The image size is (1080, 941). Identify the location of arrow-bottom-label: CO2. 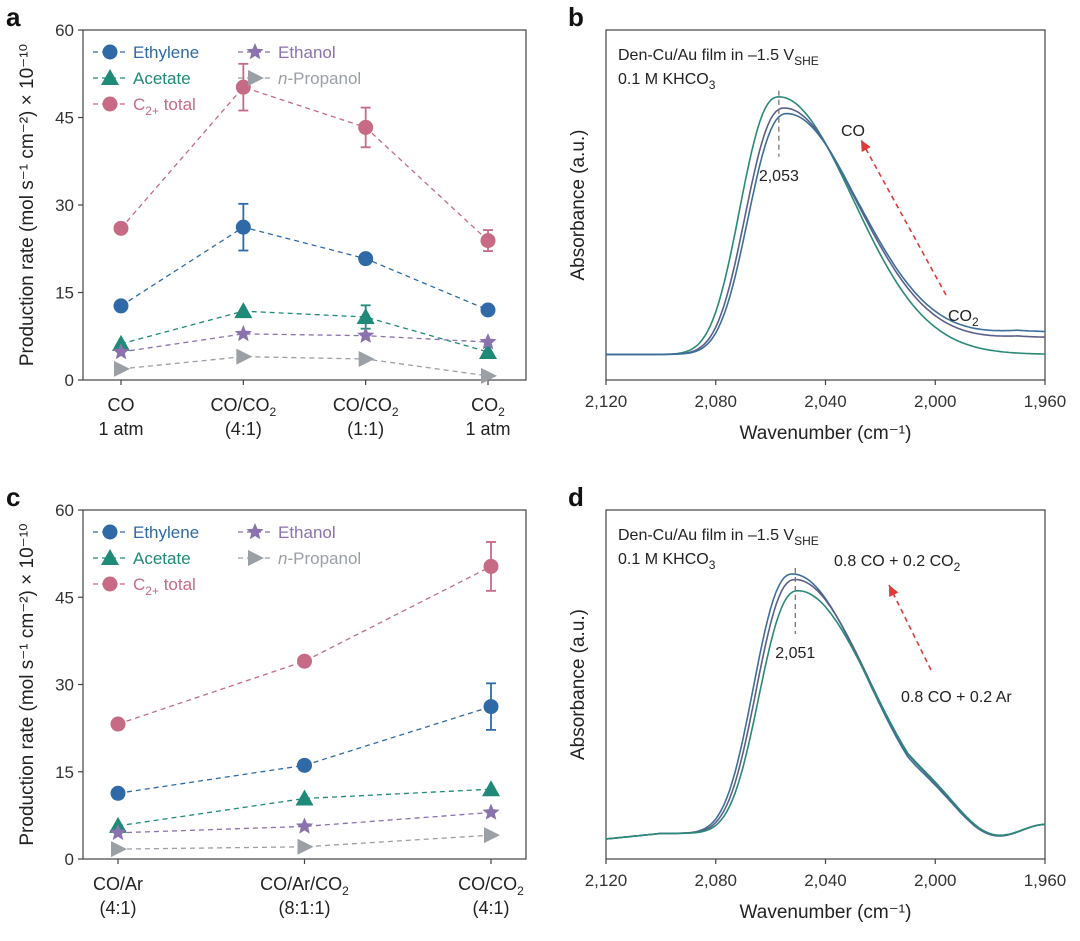
(963, 318).